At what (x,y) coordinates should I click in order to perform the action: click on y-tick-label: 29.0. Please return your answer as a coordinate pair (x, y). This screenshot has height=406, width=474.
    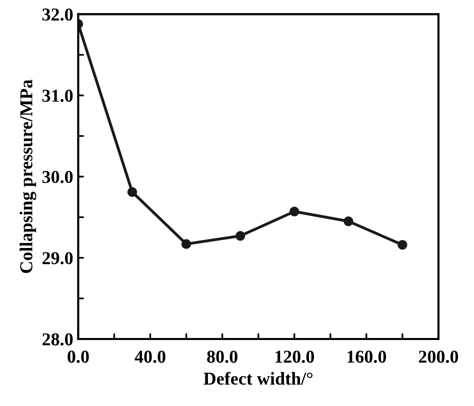
    Looking at the image, I should click on (57, 258).